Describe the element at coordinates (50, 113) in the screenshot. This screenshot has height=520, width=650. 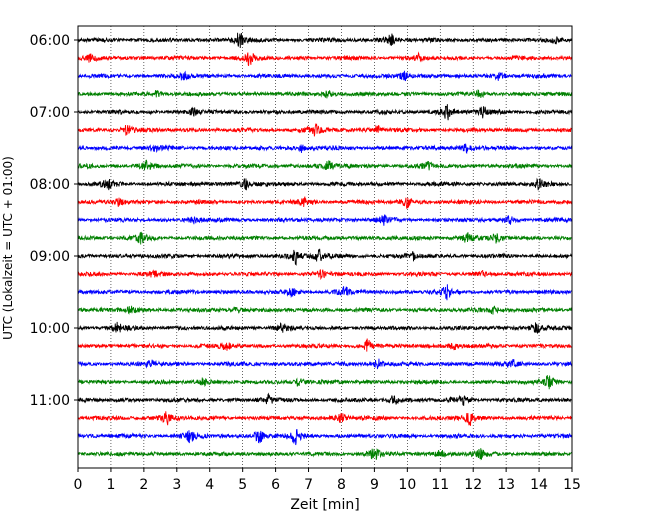
I see `y-tick-label: 07:00` at that location.